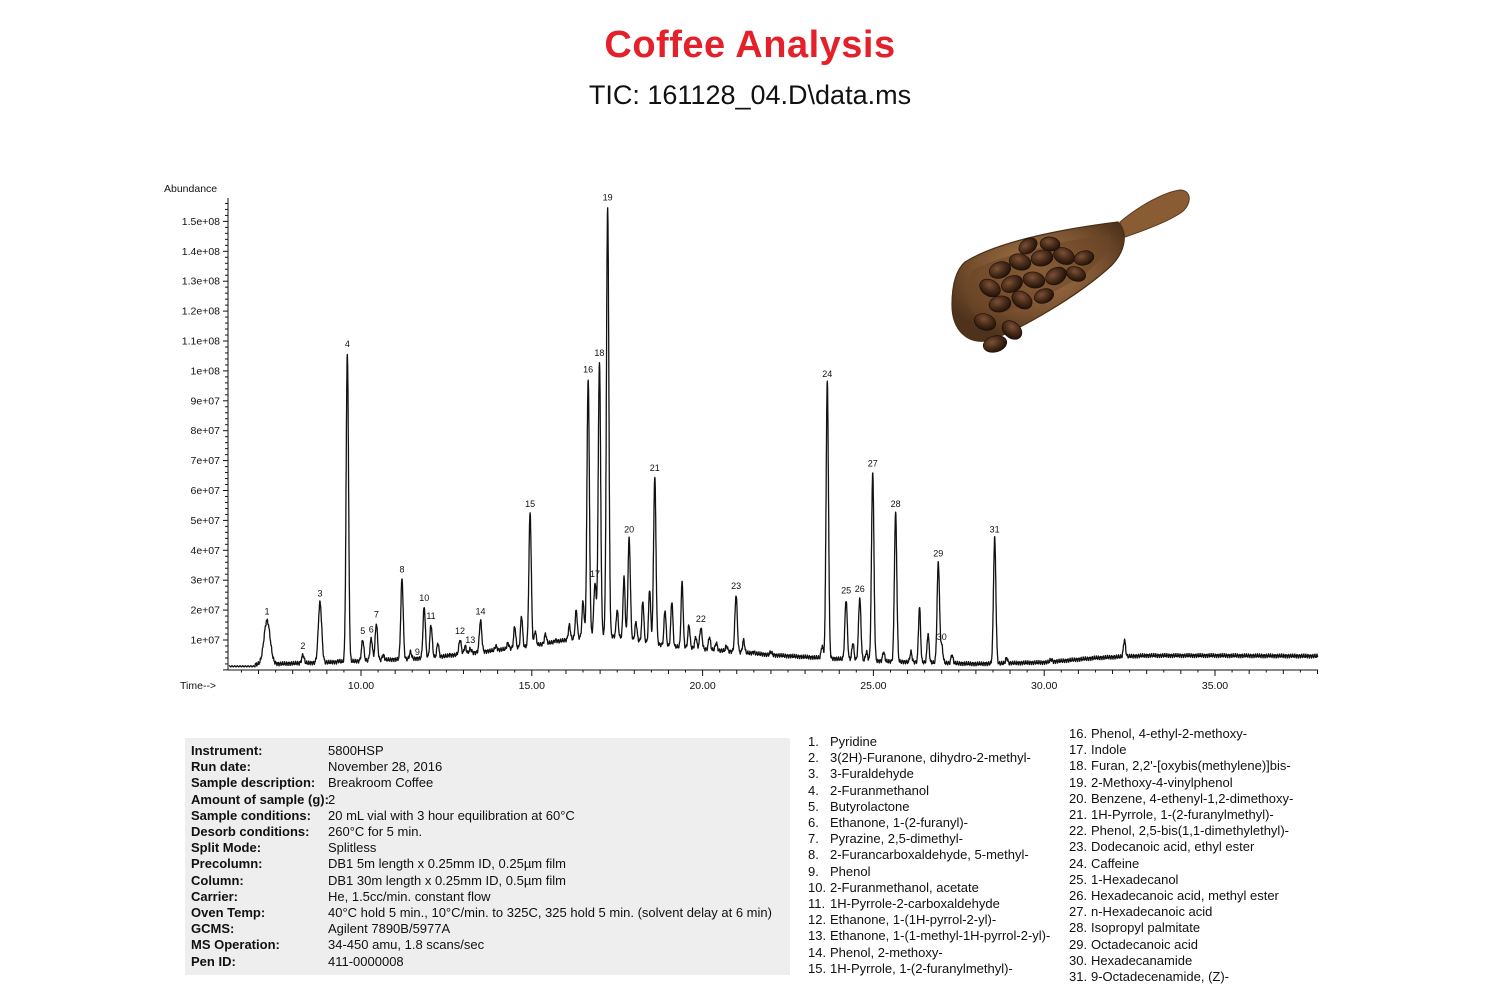 The height and width of the screenshot is (1000, 1500). What do you see at coordinates (267, 612) in the screenshot?
I see `peak-label: 1` at bounding box center [267, 612].